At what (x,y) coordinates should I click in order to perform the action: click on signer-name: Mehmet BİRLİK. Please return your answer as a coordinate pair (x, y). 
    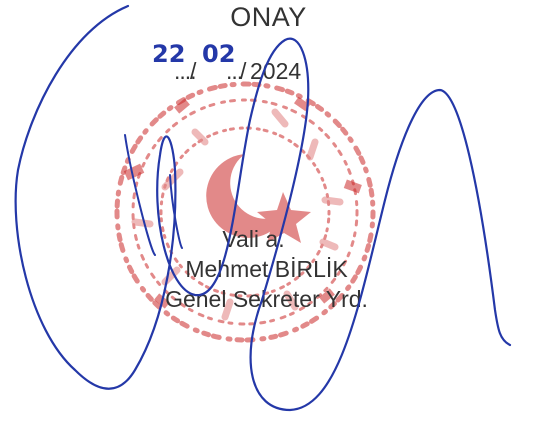
    Looking at the image, I should click on (266, 269).